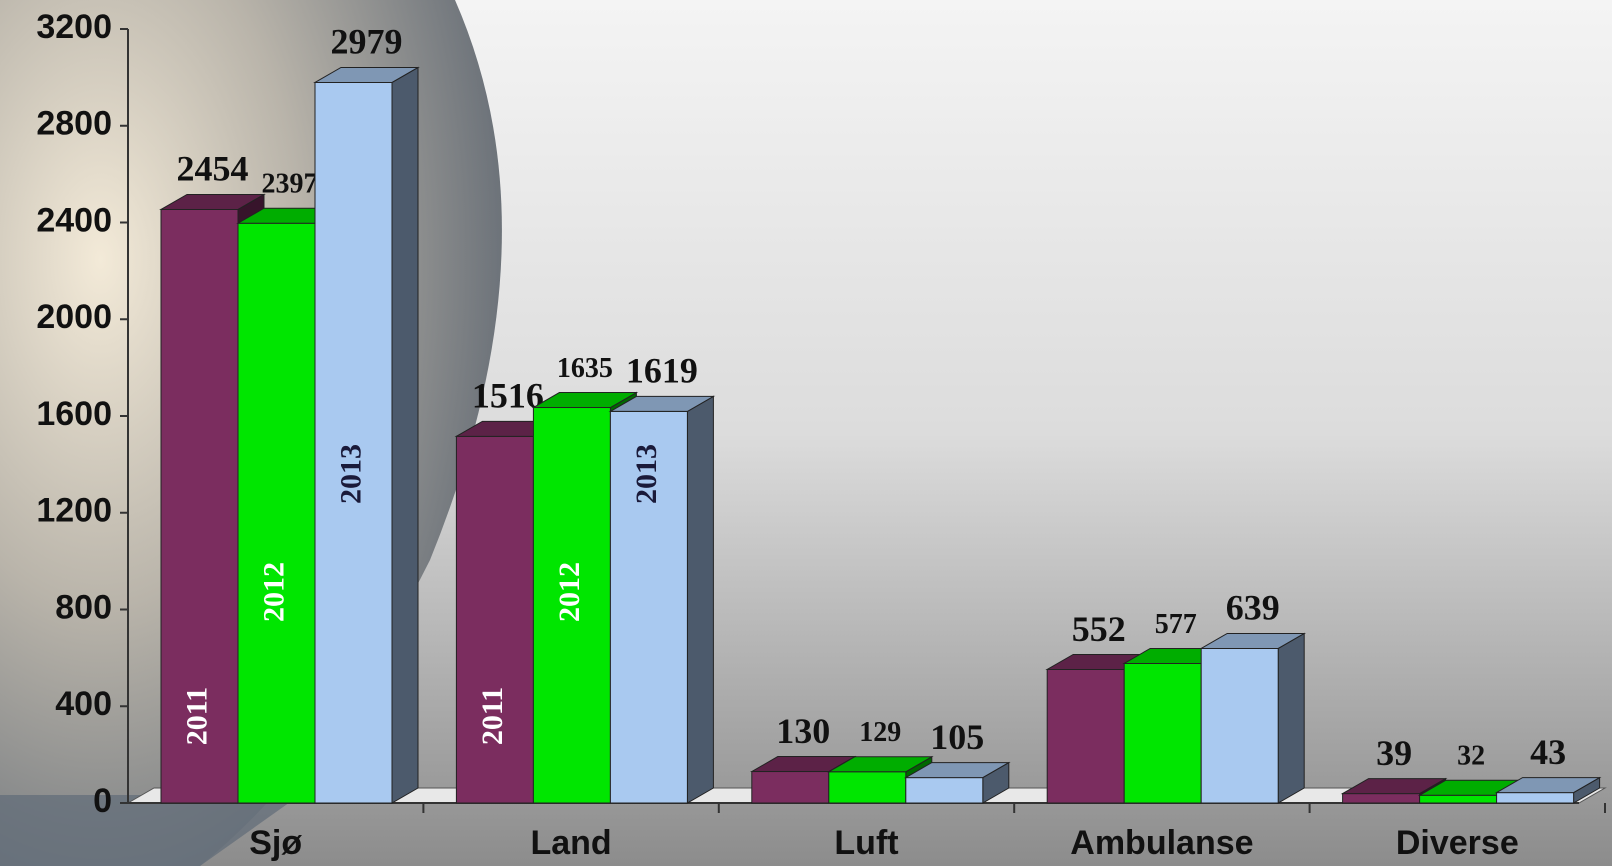 Image resolution: width=1612 pixels, height=866 pixels. What do you see at coordinates (508, 396) in the screenshot?
I see `value-label: 1516` at bounding box center [508, 396].